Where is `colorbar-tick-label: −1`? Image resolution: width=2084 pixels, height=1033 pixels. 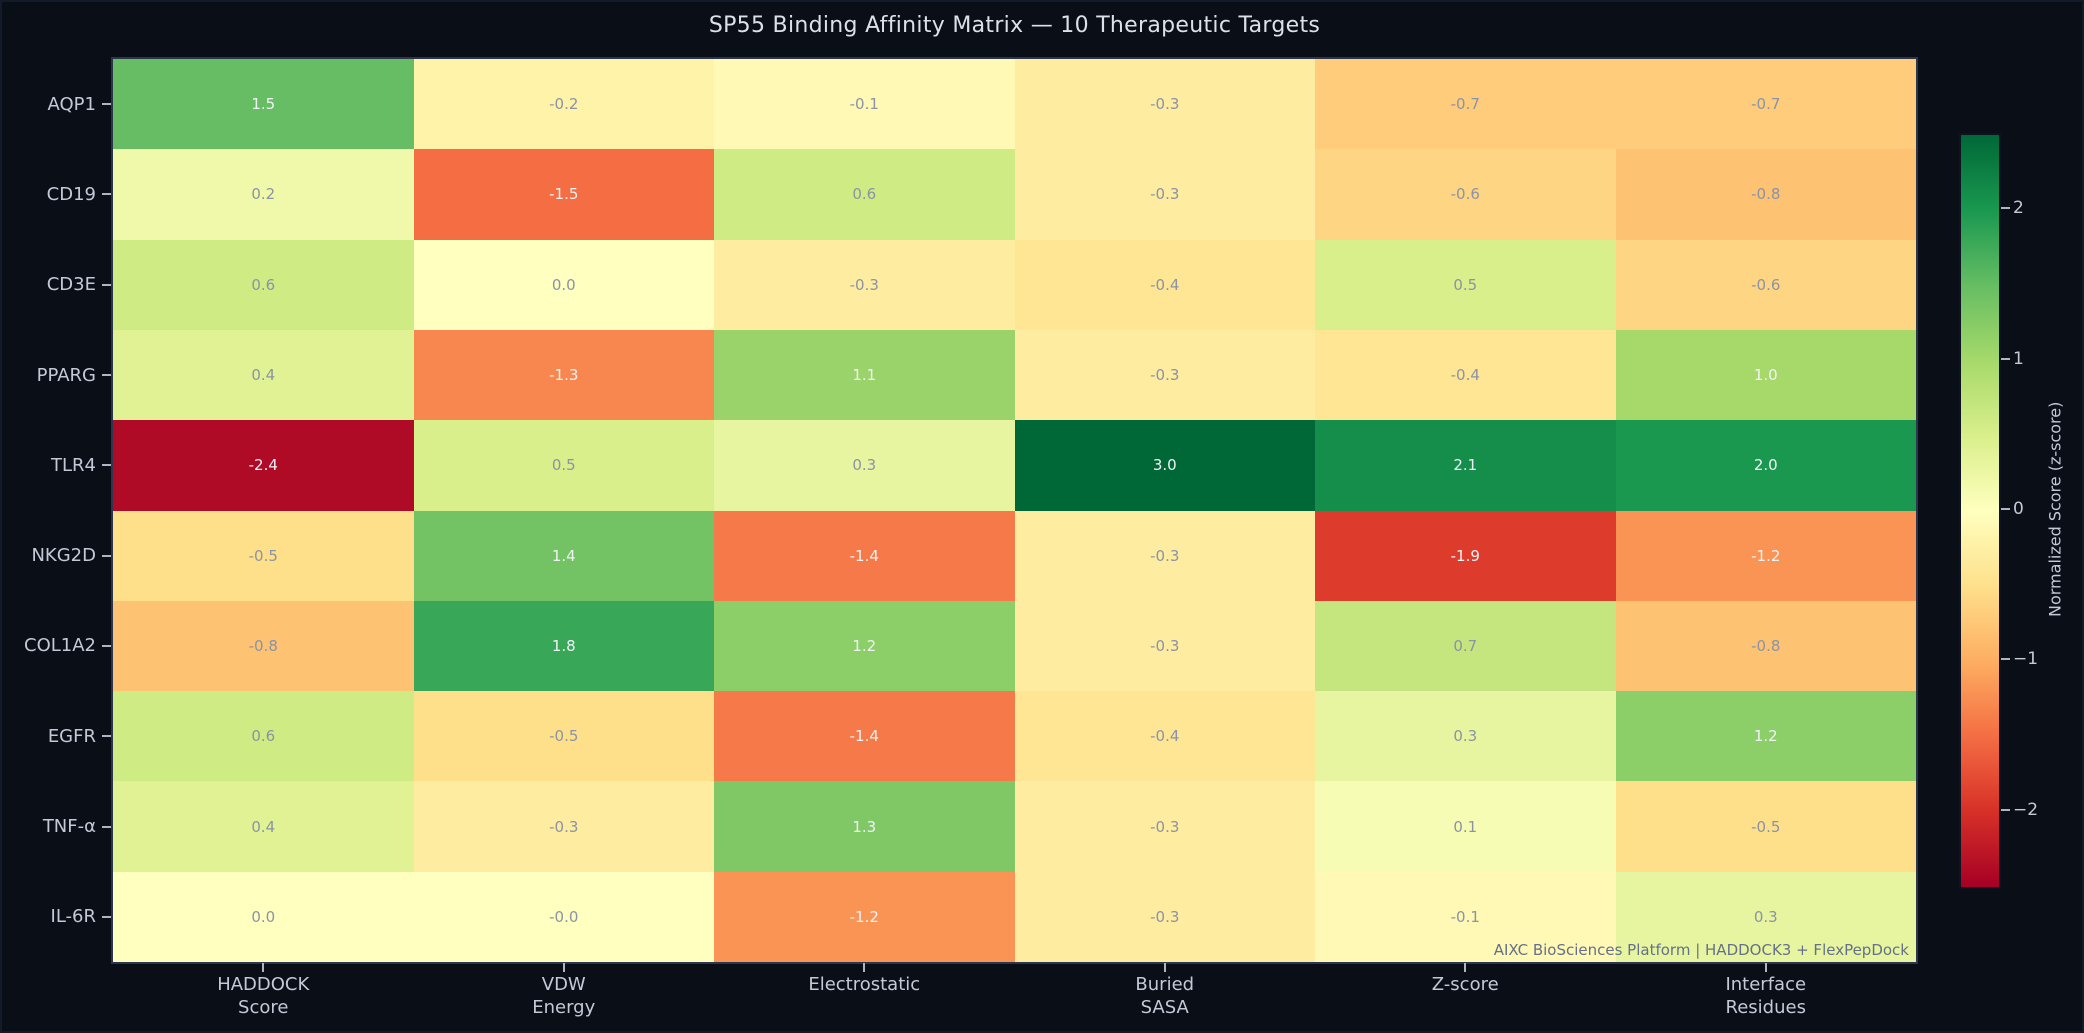
colorbar-tick-label: −1 is located at coordinates (2026, 659).